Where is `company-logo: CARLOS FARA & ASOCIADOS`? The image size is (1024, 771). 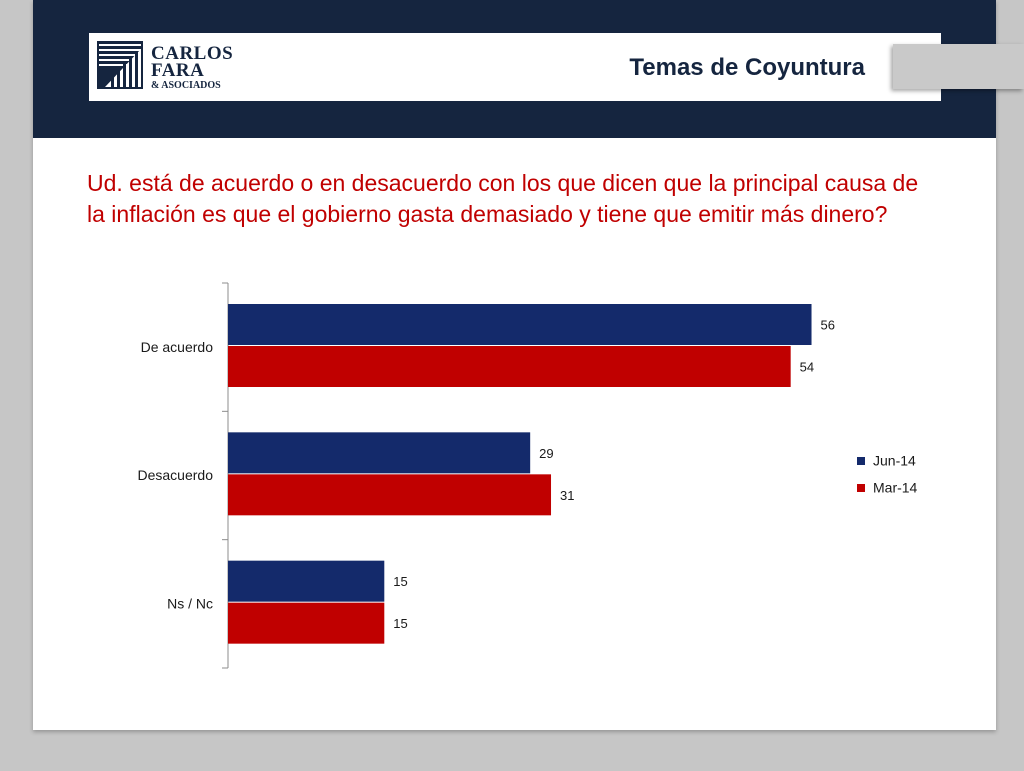
company-logo: CARLOS FARA & ASOCIADOS is located at coordinates (172, 67).